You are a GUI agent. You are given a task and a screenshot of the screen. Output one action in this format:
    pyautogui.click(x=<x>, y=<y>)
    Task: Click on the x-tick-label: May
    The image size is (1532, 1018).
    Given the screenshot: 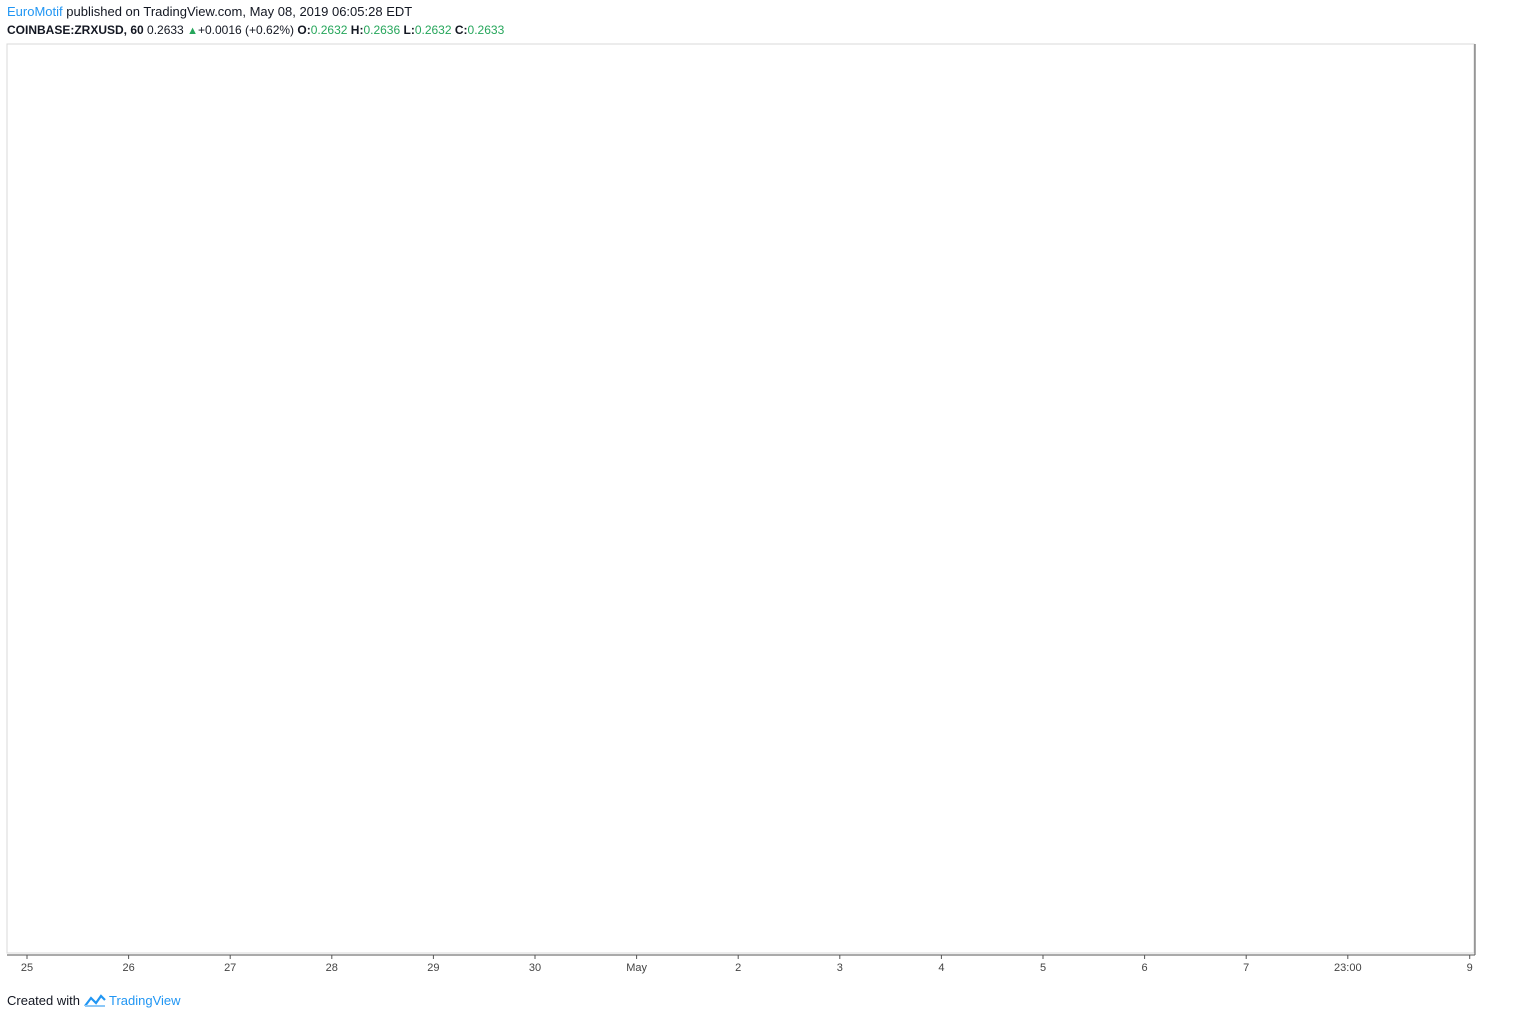 What is the action you would take?
    pyautogui.click(x=636, y=968)
    